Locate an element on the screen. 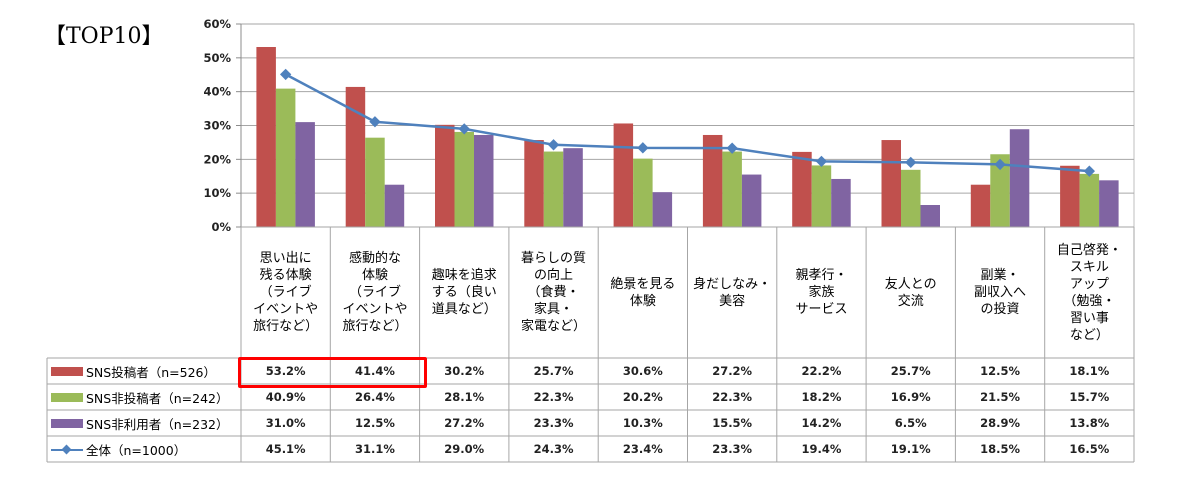 The height and width of the screenshot is (480, 1177). data-label: 20.2% is located at coordinates (642, 397).